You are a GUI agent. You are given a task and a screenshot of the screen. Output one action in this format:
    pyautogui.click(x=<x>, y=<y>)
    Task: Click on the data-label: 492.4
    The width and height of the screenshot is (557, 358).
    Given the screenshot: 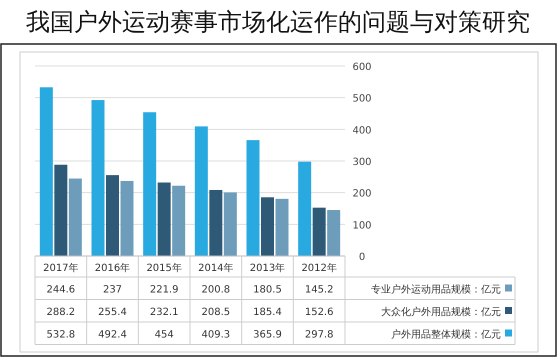 What is the action you would take?
    pyautogui.click(x=112, y=335)
    